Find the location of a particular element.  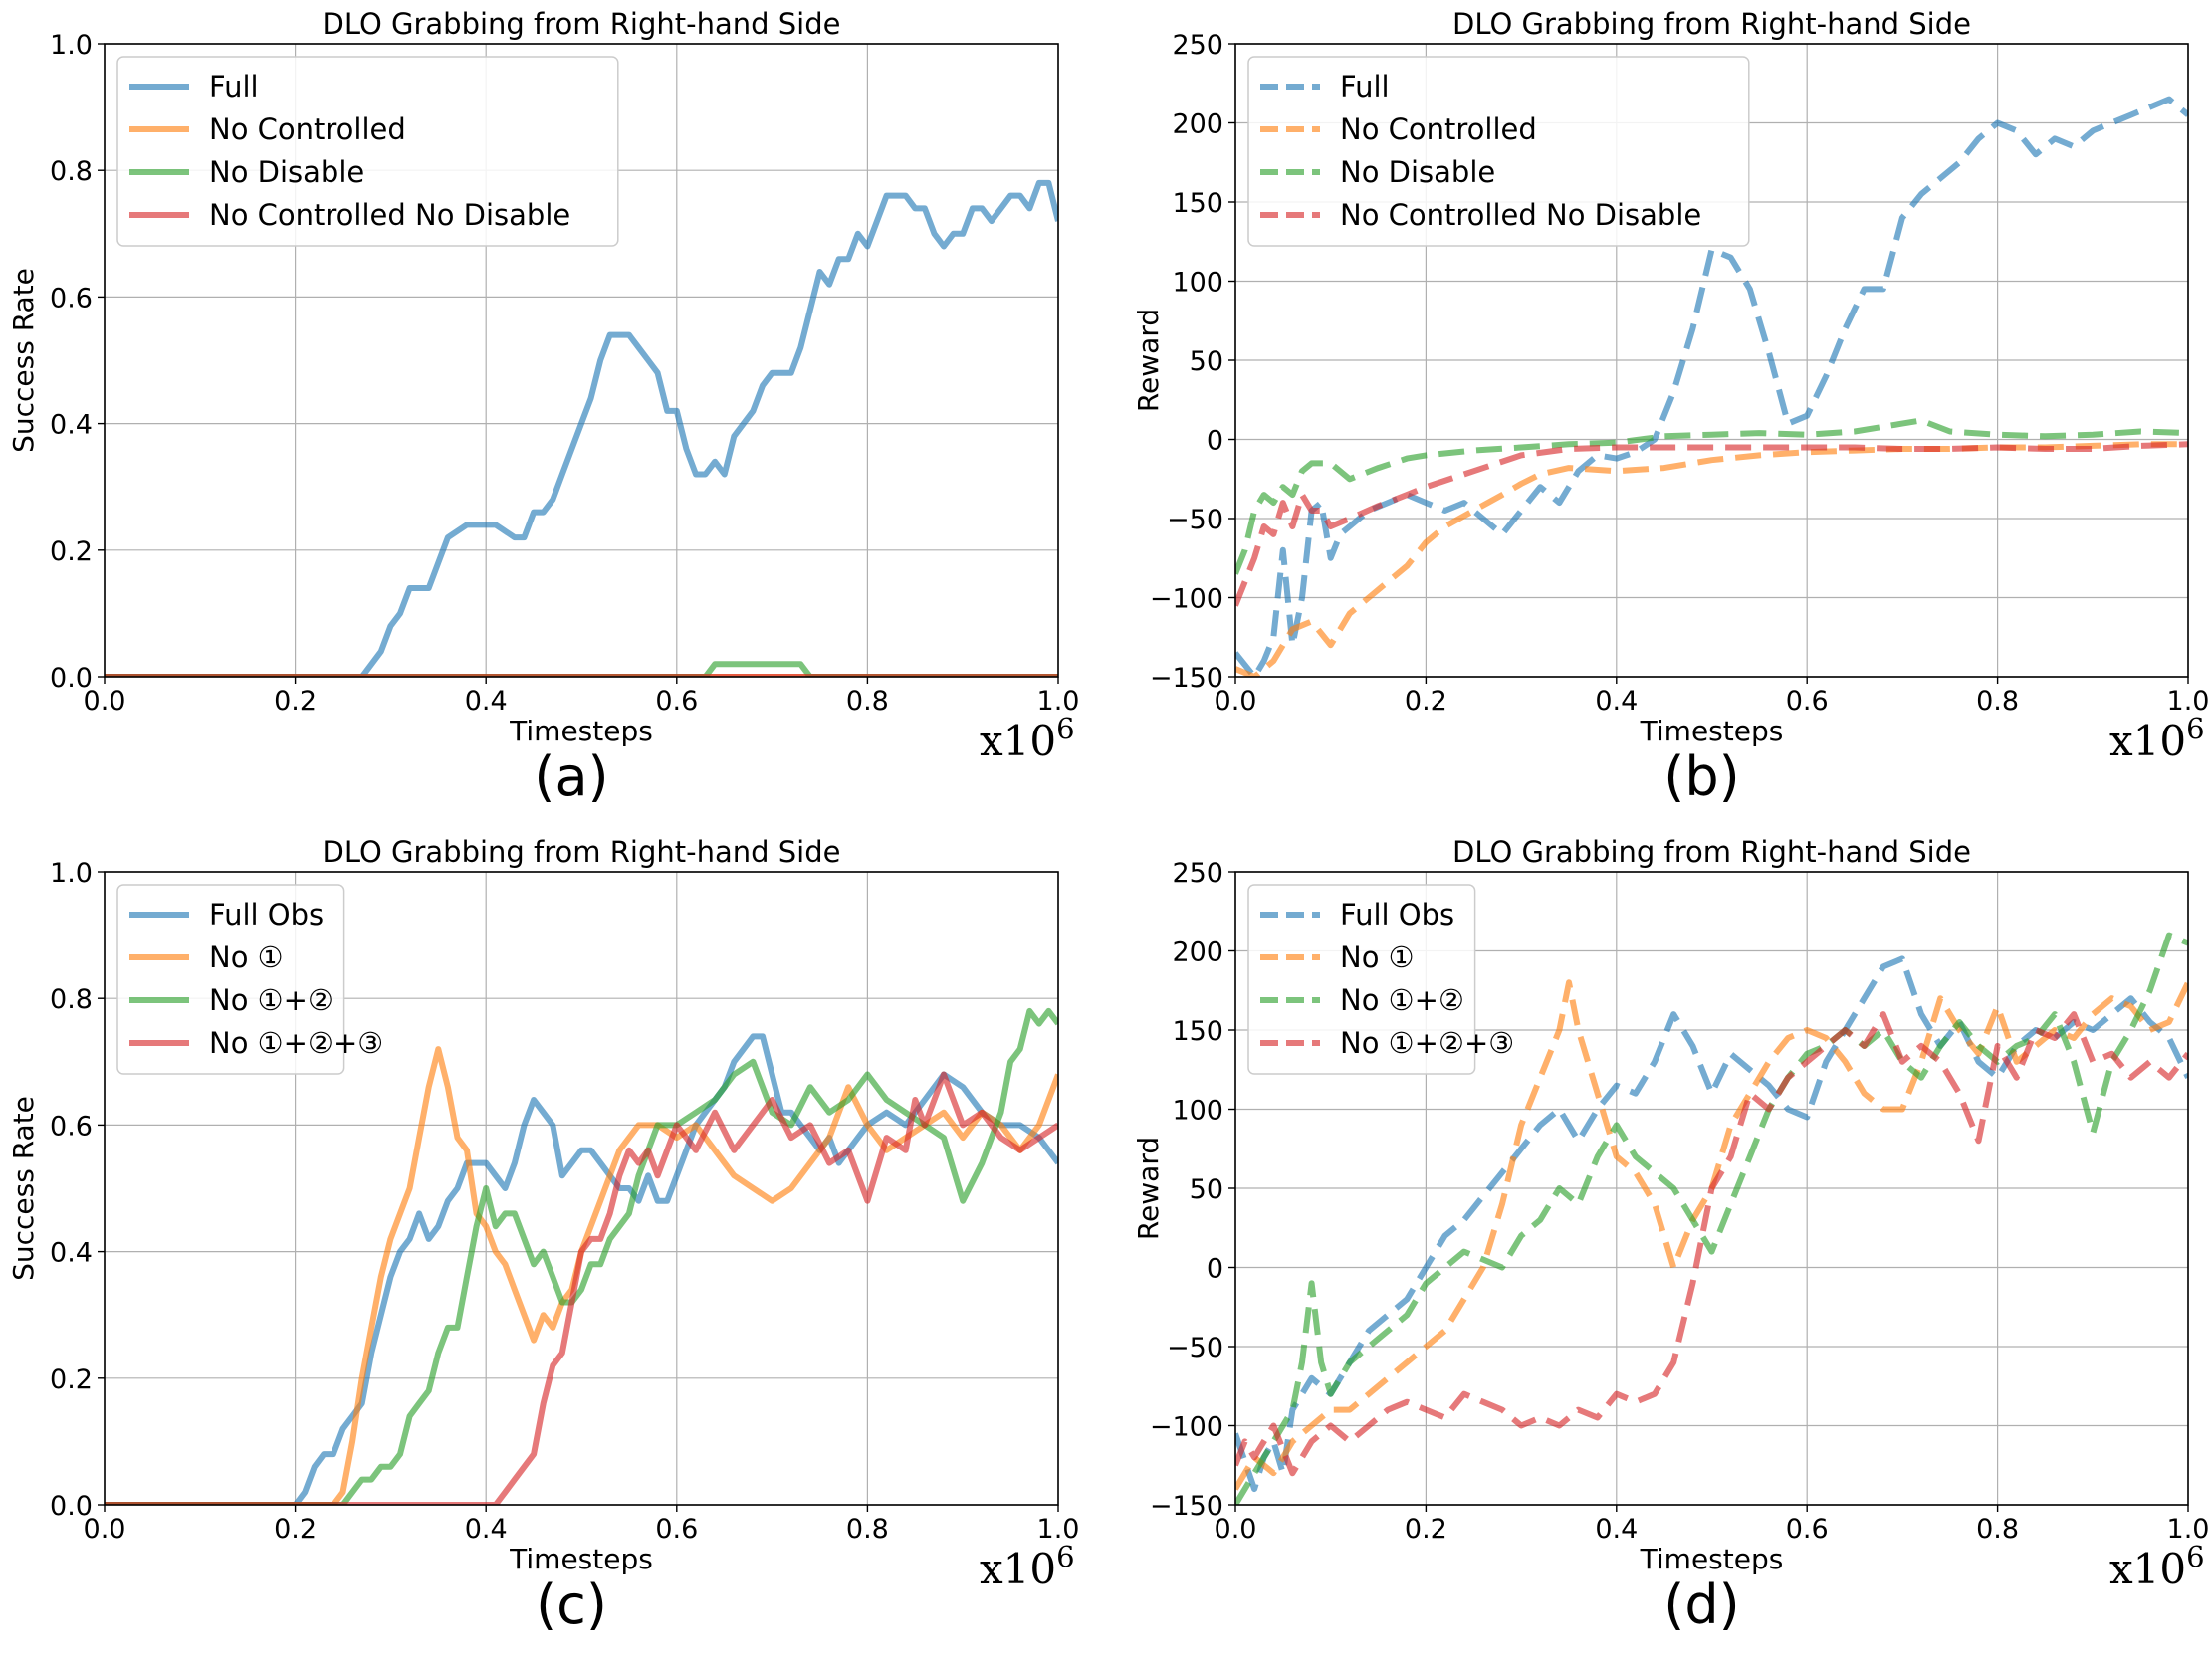

legend-label: Full is located at coordinates (1365, 87).